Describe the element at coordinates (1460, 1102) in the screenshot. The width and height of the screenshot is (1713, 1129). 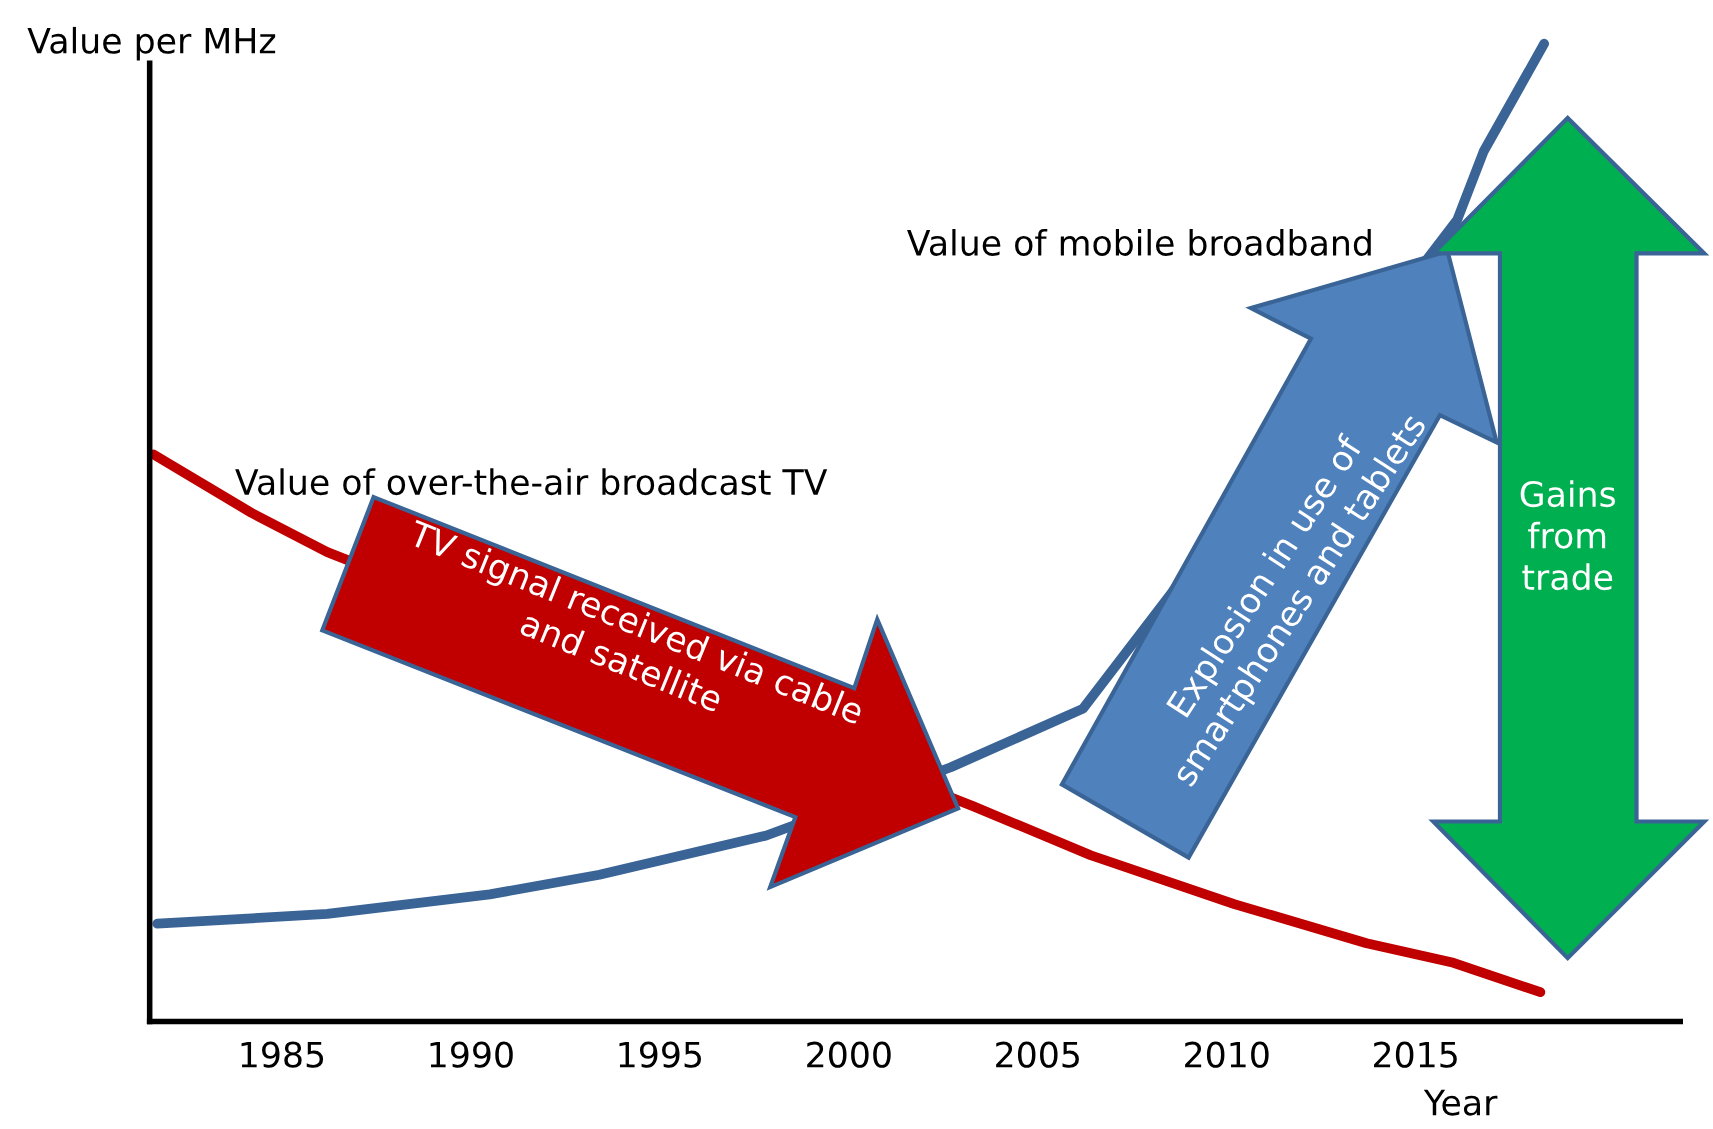
I see `x-axis-title: Year` at that location.